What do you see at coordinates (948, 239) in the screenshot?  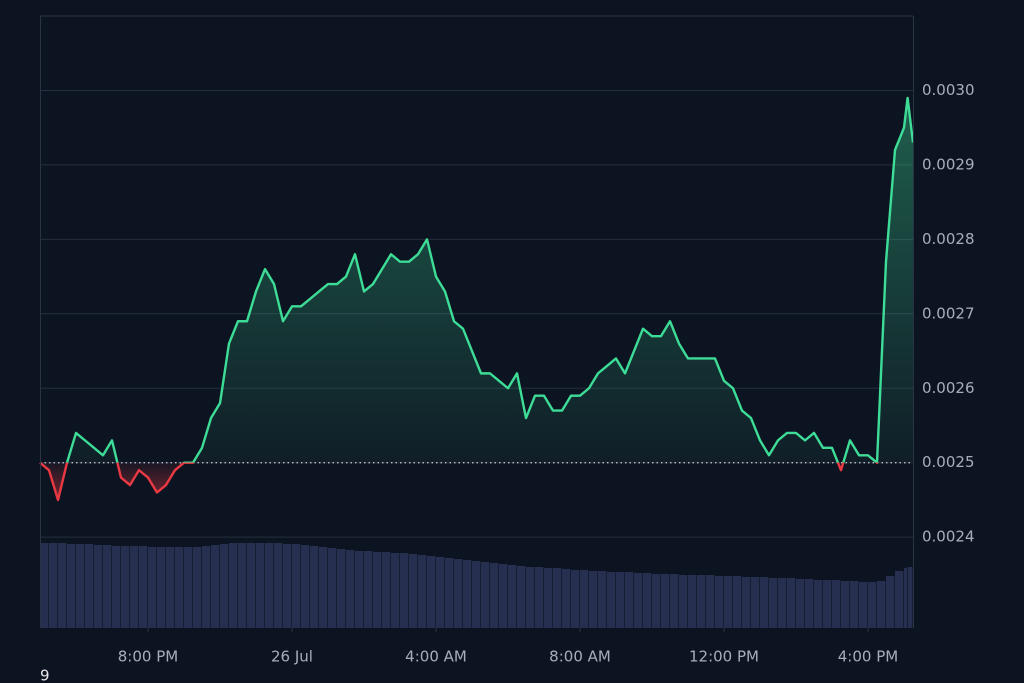 I see `y-tick-label: 0.0028` at bounding box center [948, 239].